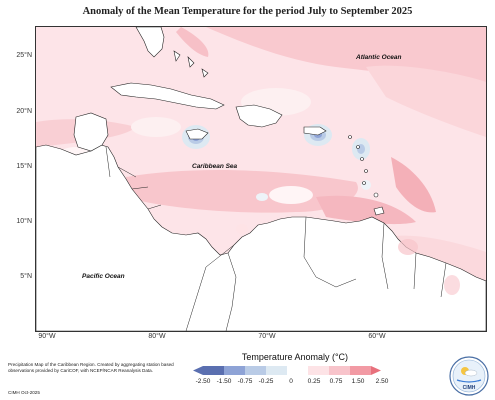  What do you see at coordinates (24, 392) in the screenshot?
I see `map-credit: CIMH Oct-2025` at bounding box center [24, 392].